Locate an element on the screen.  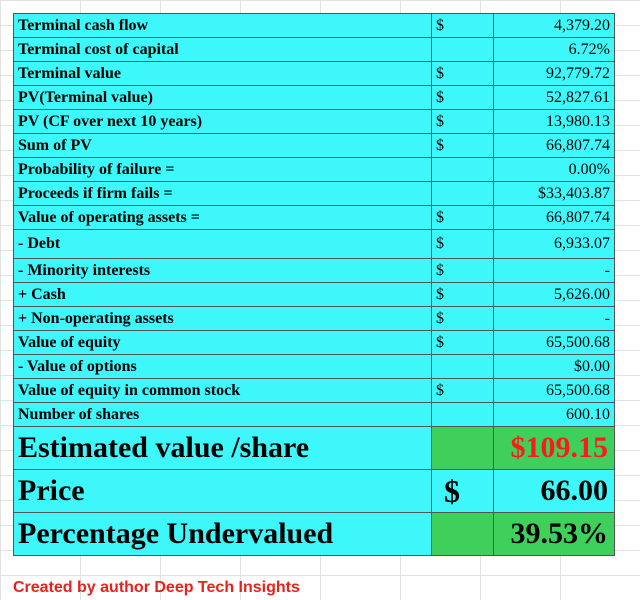
table-row: Sum of PV $ 66,807.74 is located at coordinates (314, 145).